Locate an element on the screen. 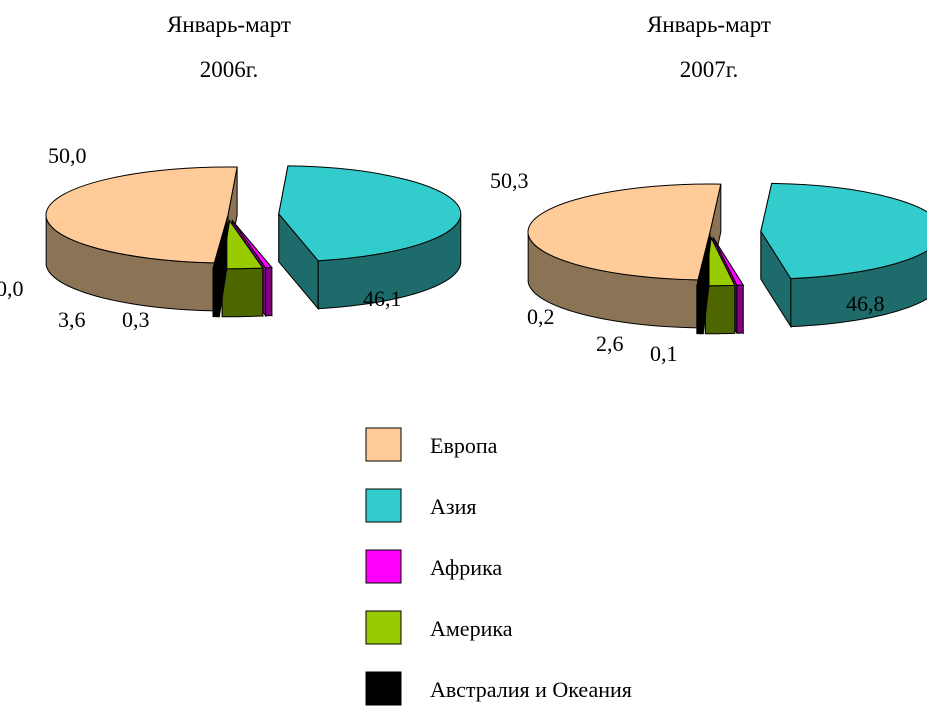  data-label: 0,0 is located at coordinates (12, 288).